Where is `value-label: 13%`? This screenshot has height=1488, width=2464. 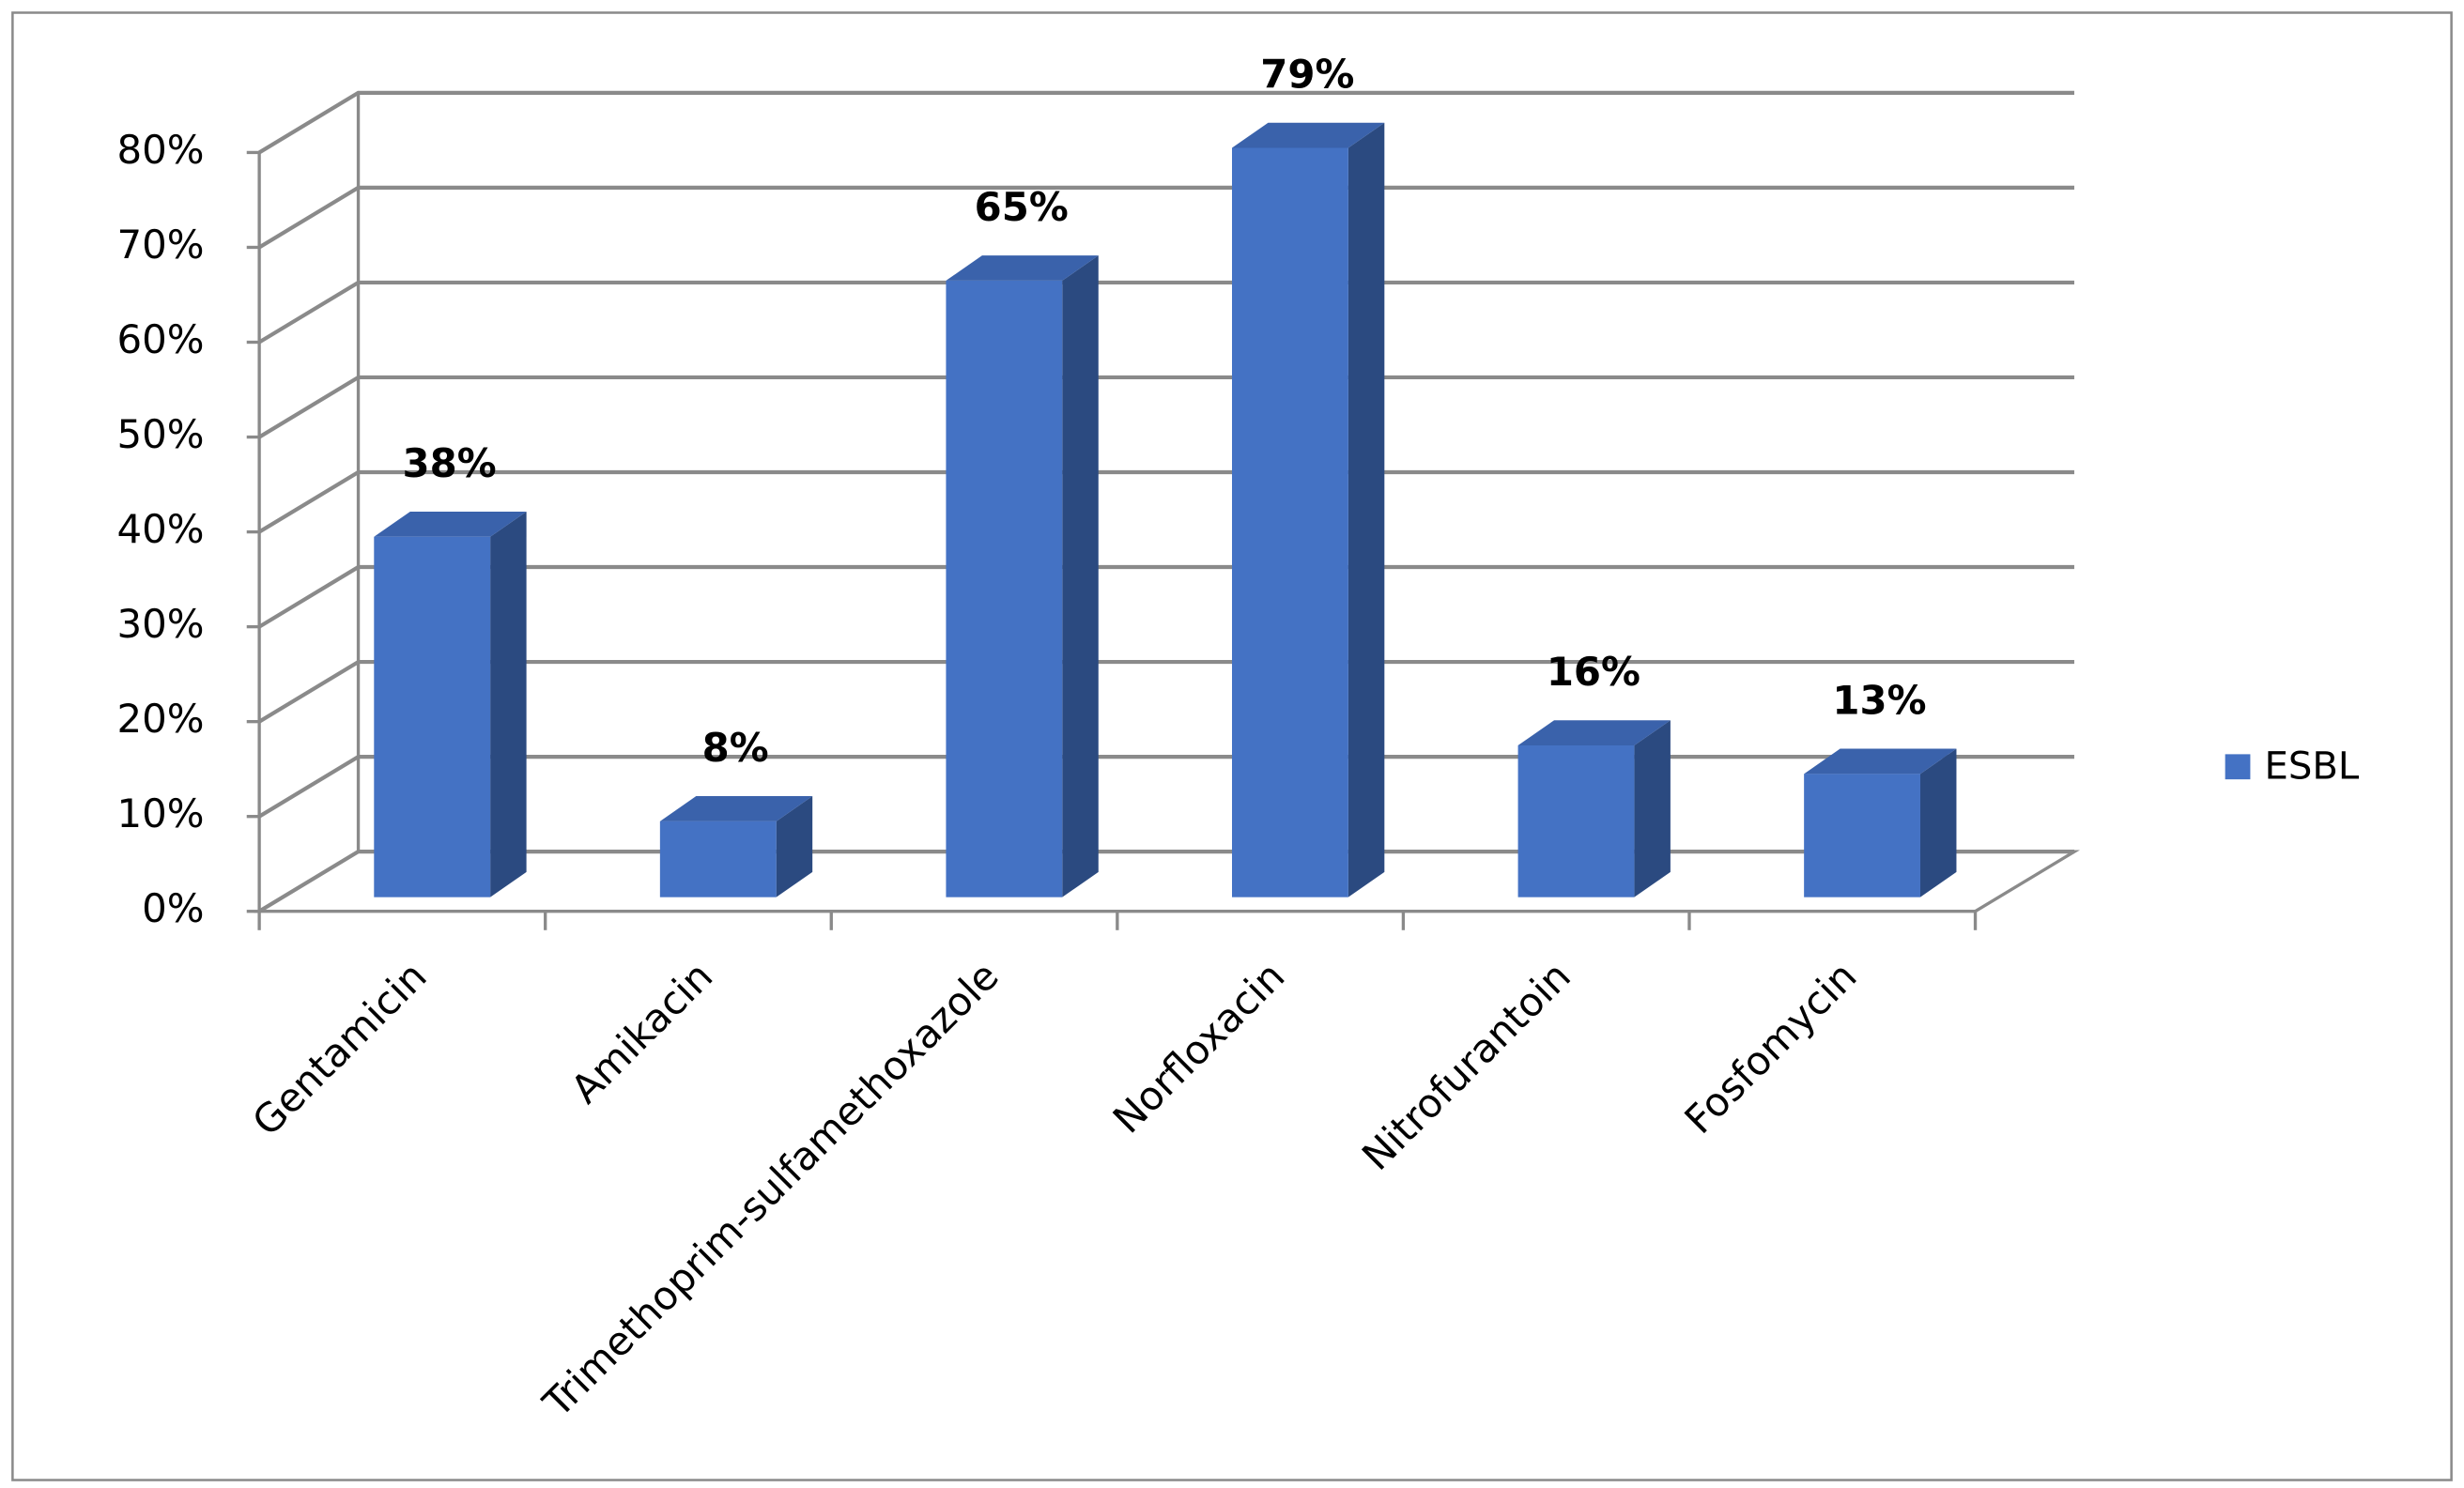 value-label: 13% is located at coordinates (1879, 701).